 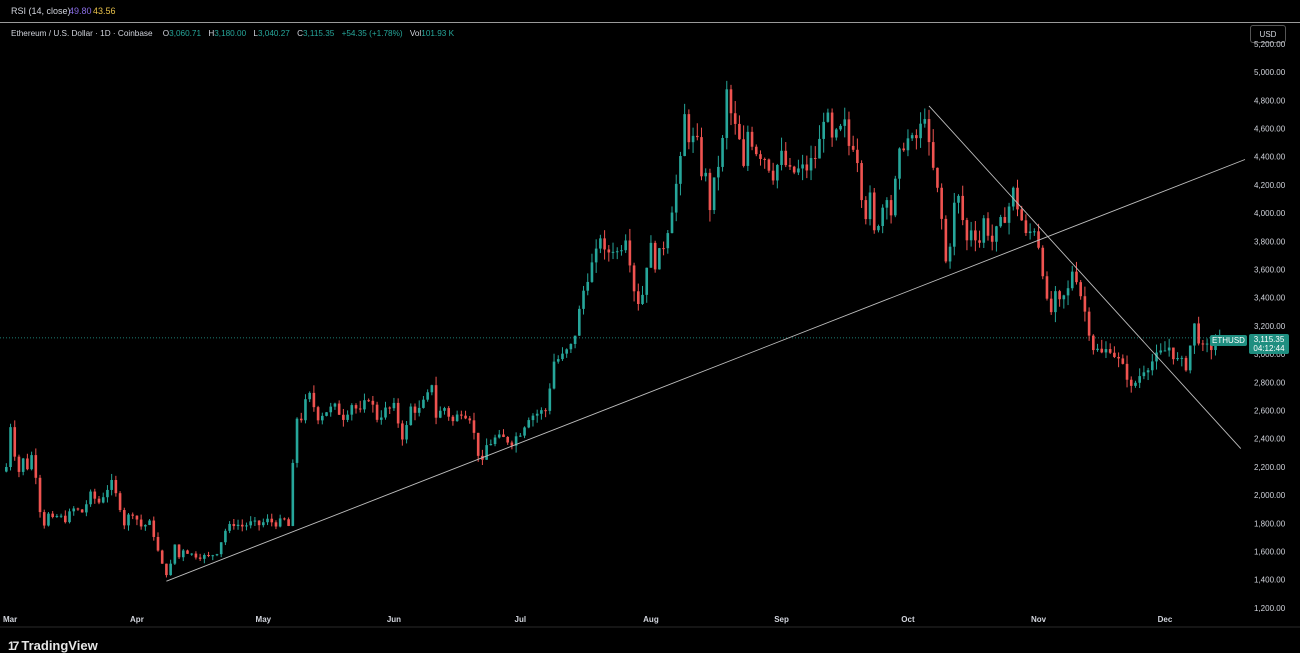 What do you see at coordinates (1270, 128) in the screenshot?
I see `price-tick-label: 4,600.00` at bounding box center [1270, 128].